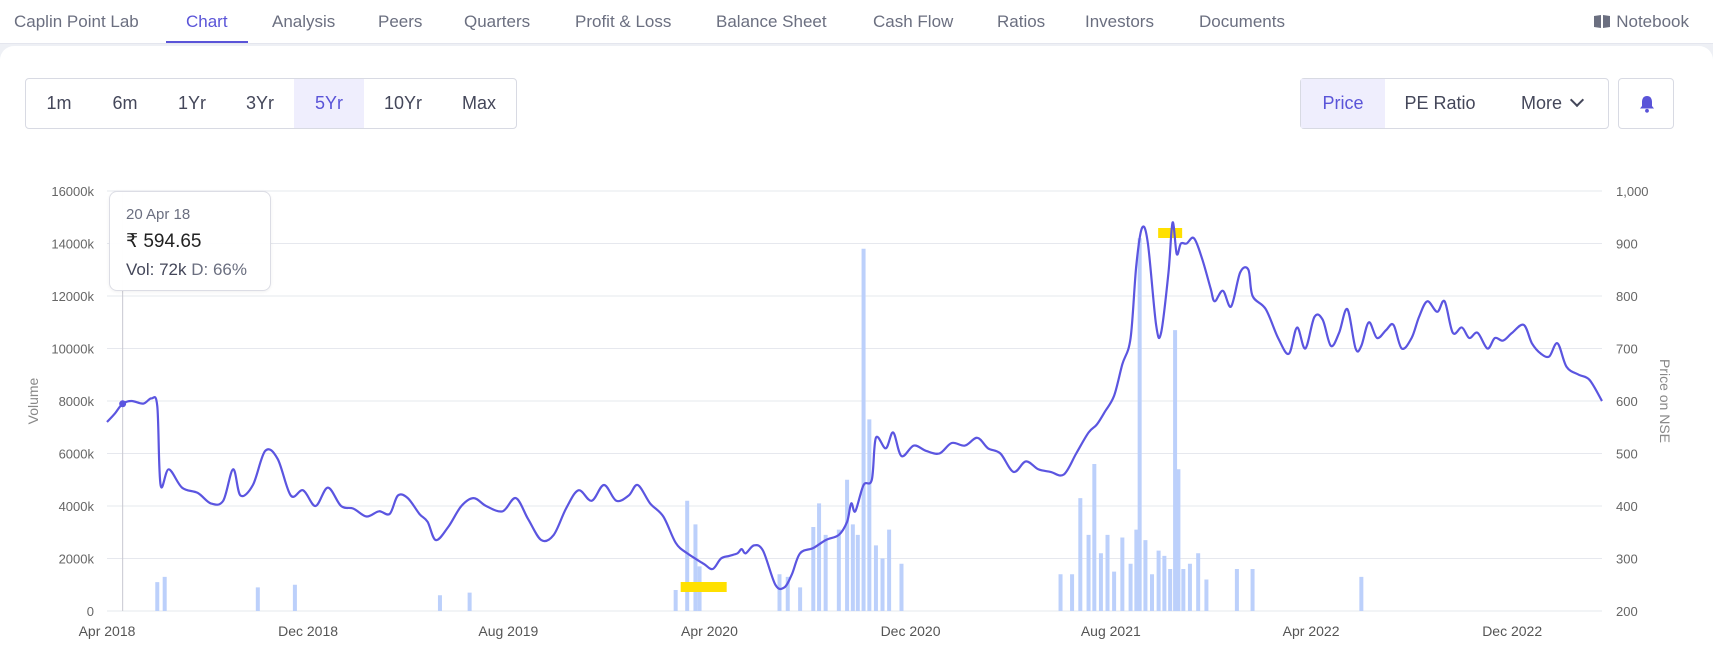  Describe the element at coordinates (77, 401) in the screenshot. I see `y-left-tick-label: 8000k` at that location.